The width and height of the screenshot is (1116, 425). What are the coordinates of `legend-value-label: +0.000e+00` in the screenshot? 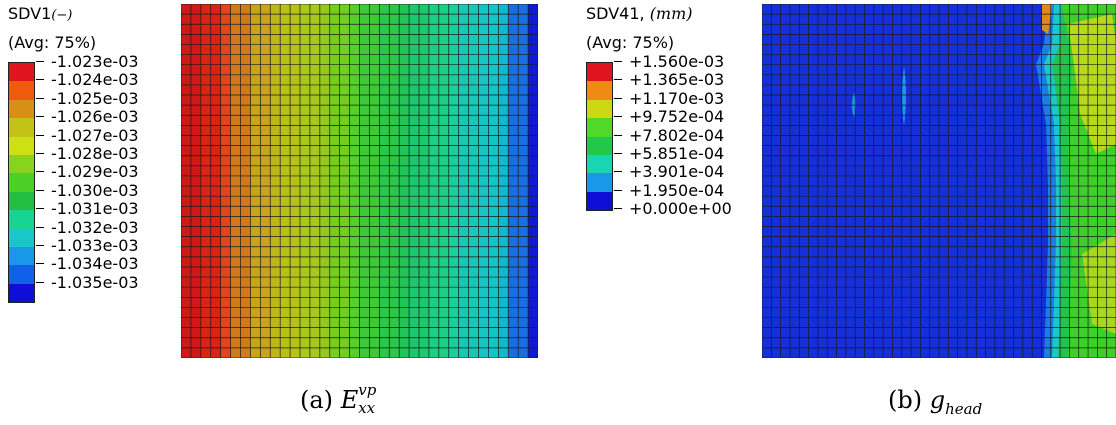 It's located at (673, 209).